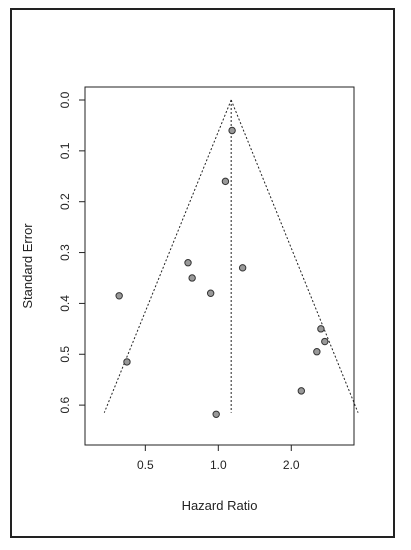  I want to click on x-axis: 0.5 1.0 2.0, so click(218, 458).